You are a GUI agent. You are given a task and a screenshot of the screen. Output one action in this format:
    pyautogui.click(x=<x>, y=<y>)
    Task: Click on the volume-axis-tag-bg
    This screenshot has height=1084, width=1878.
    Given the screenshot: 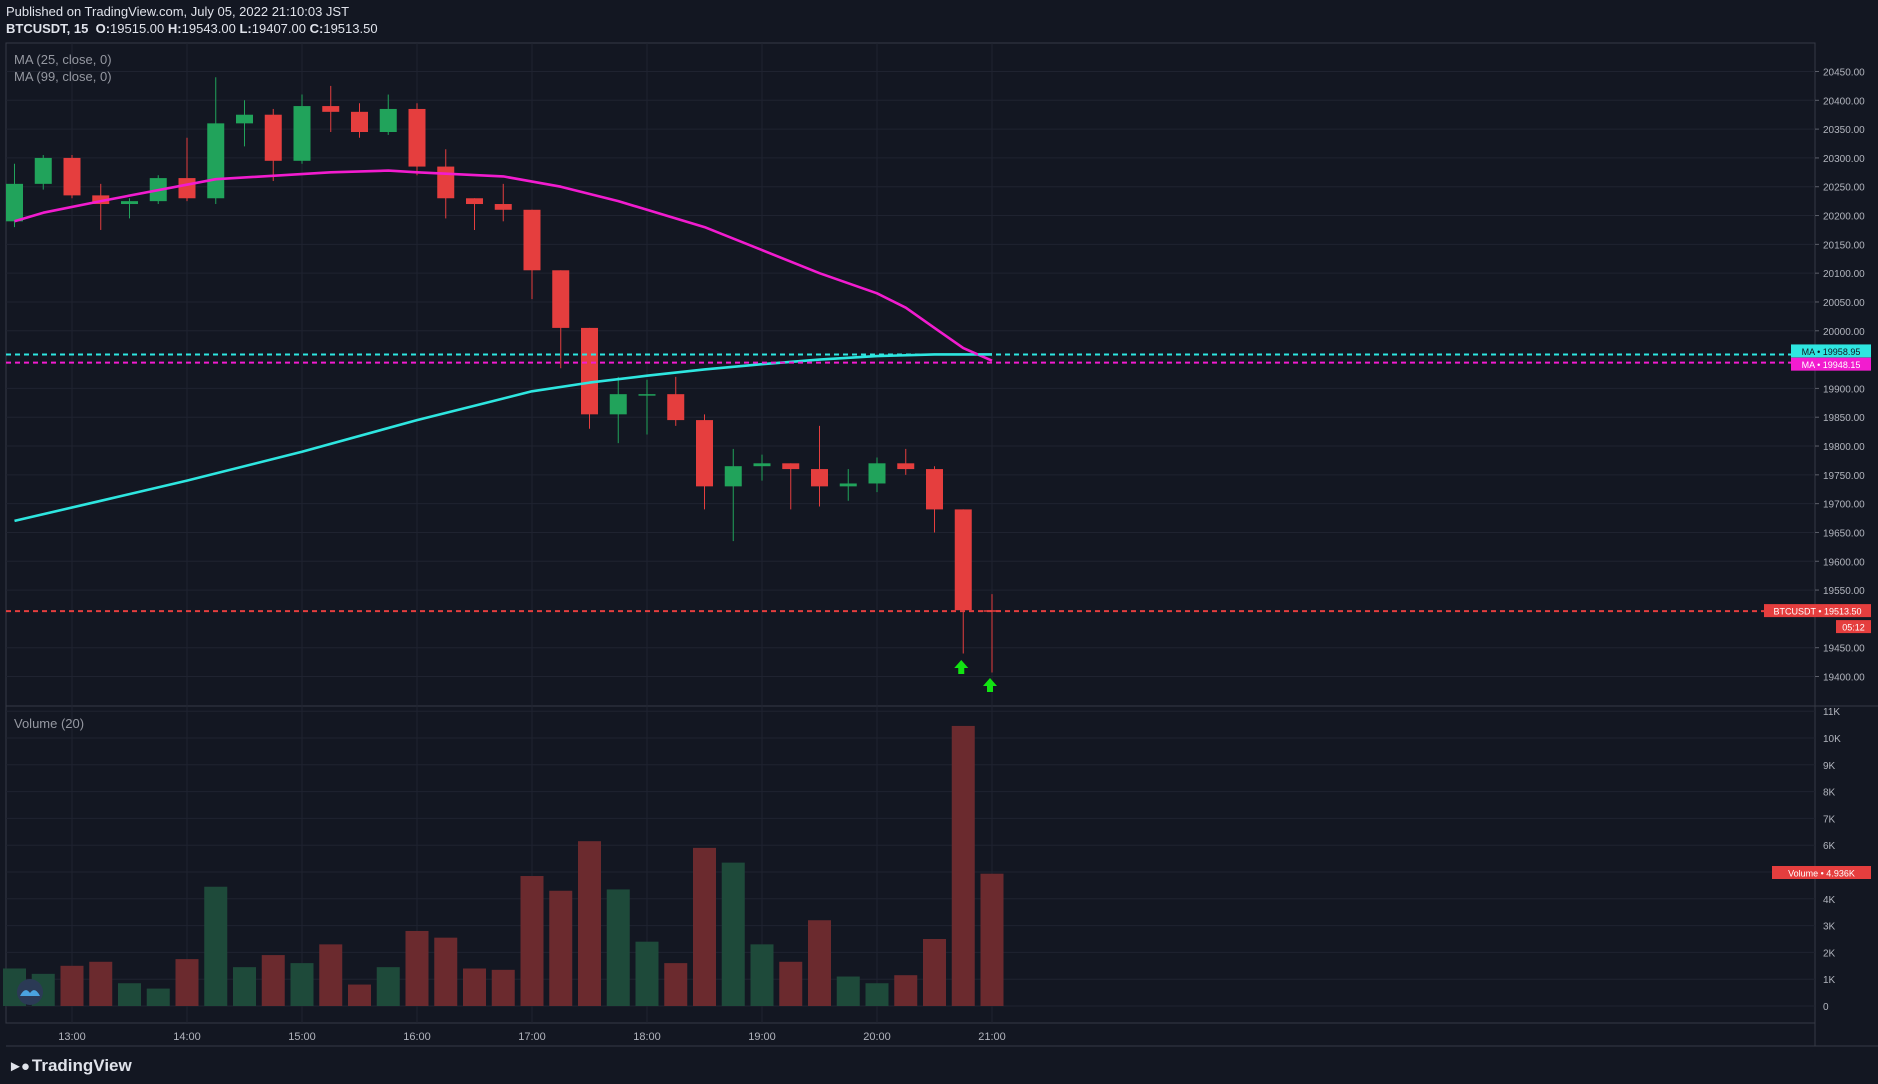 What is the action you would take?
    pyautogui.click(x=1821, y=872)
    